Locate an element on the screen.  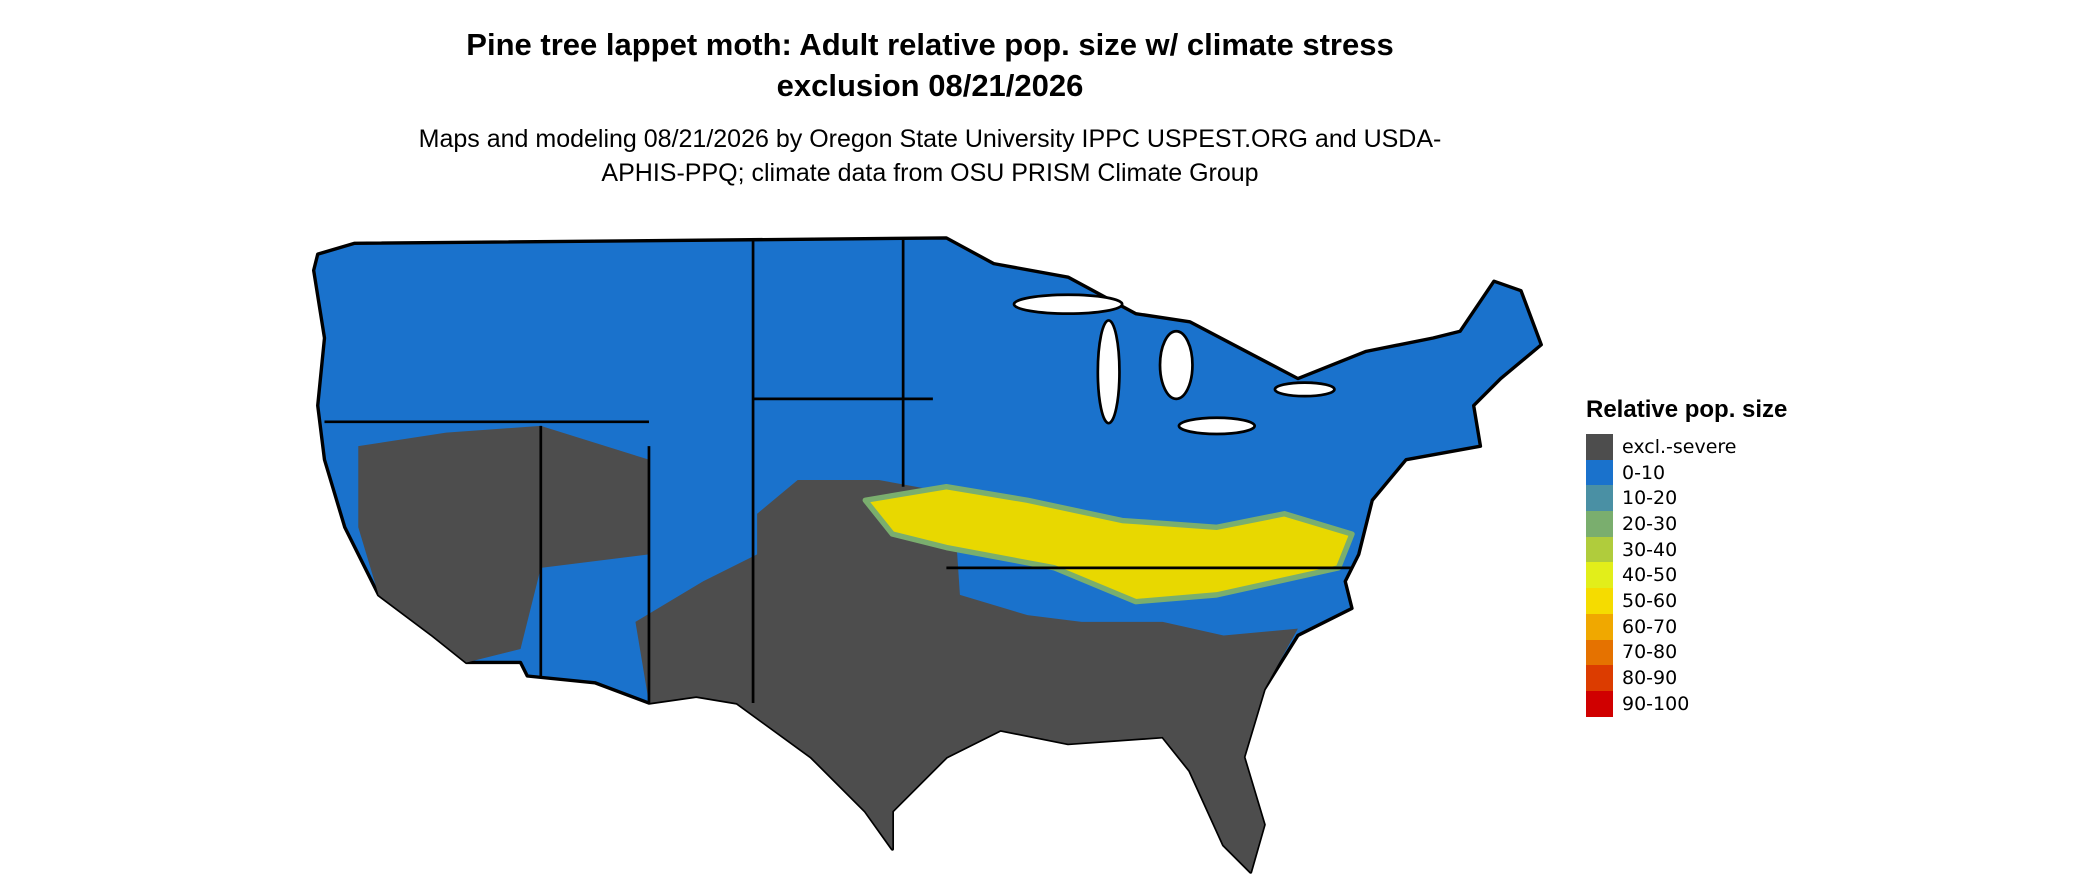
excluded-west is located at coordinates (503, 544).